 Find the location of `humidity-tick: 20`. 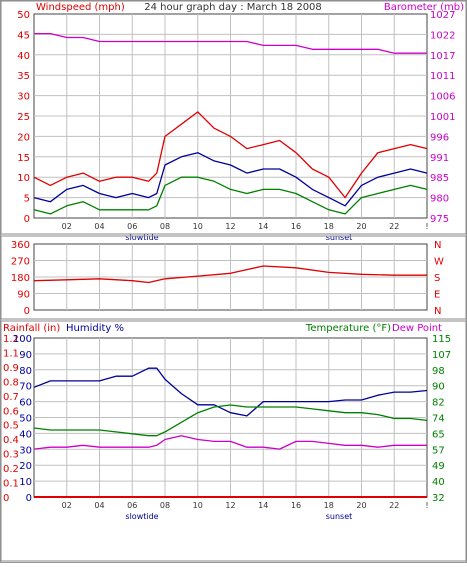

humidity-tick: 20 is located at coordinates (25, 466).